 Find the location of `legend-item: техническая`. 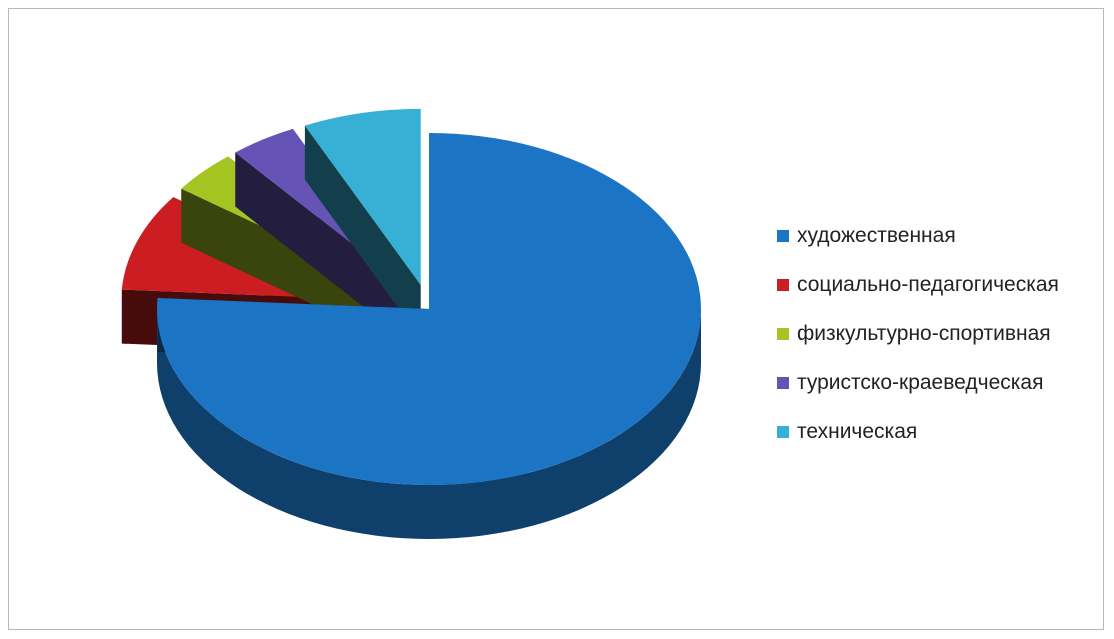

legend-item: техническая is located at coordinates (918, 431).